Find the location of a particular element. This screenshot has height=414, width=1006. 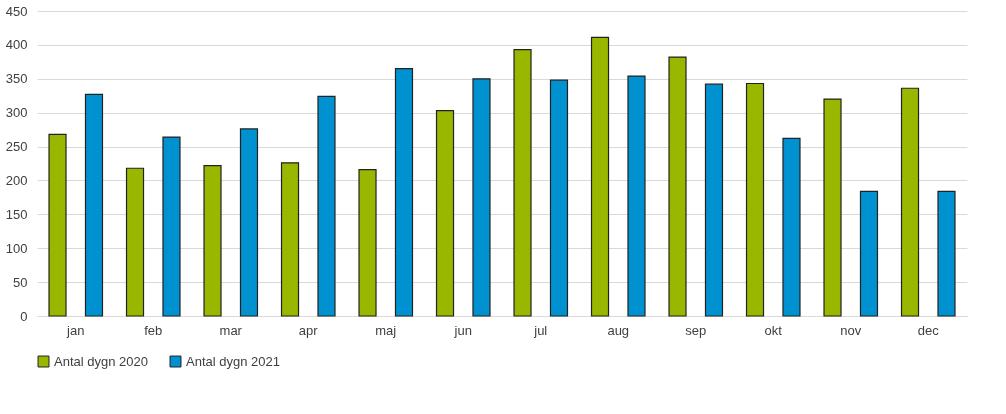

x-tick-label: apr is located at coordinates (308, 330).